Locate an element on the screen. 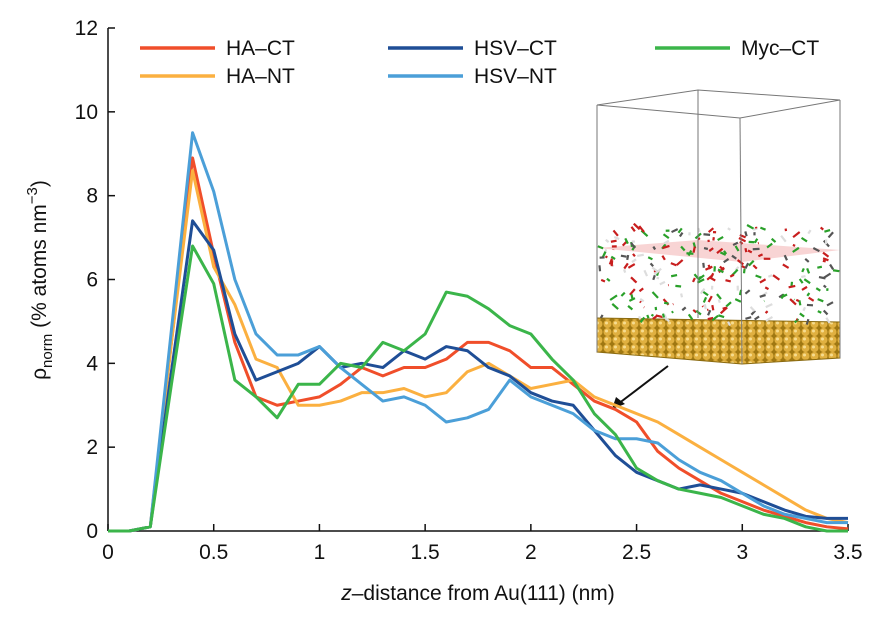 This screenshot has width=870, height=617. inset-molecules is located at coordinates (718, 275).